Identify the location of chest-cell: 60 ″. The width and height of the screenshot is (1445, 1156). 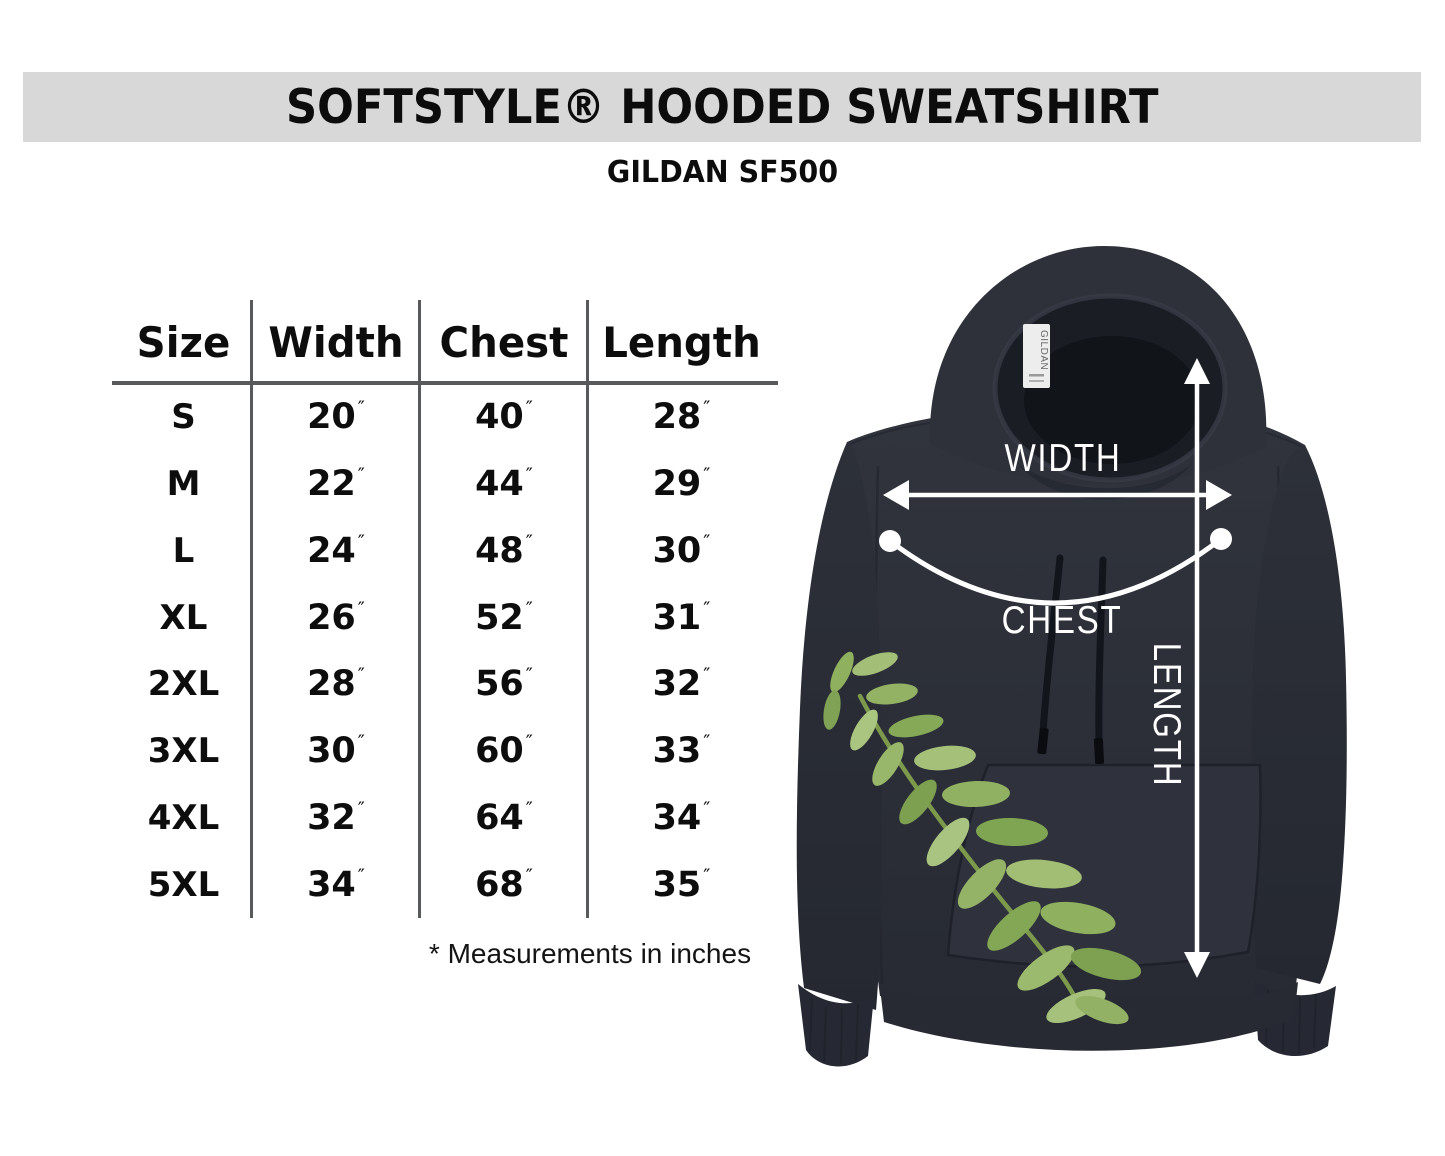
(504, 751).